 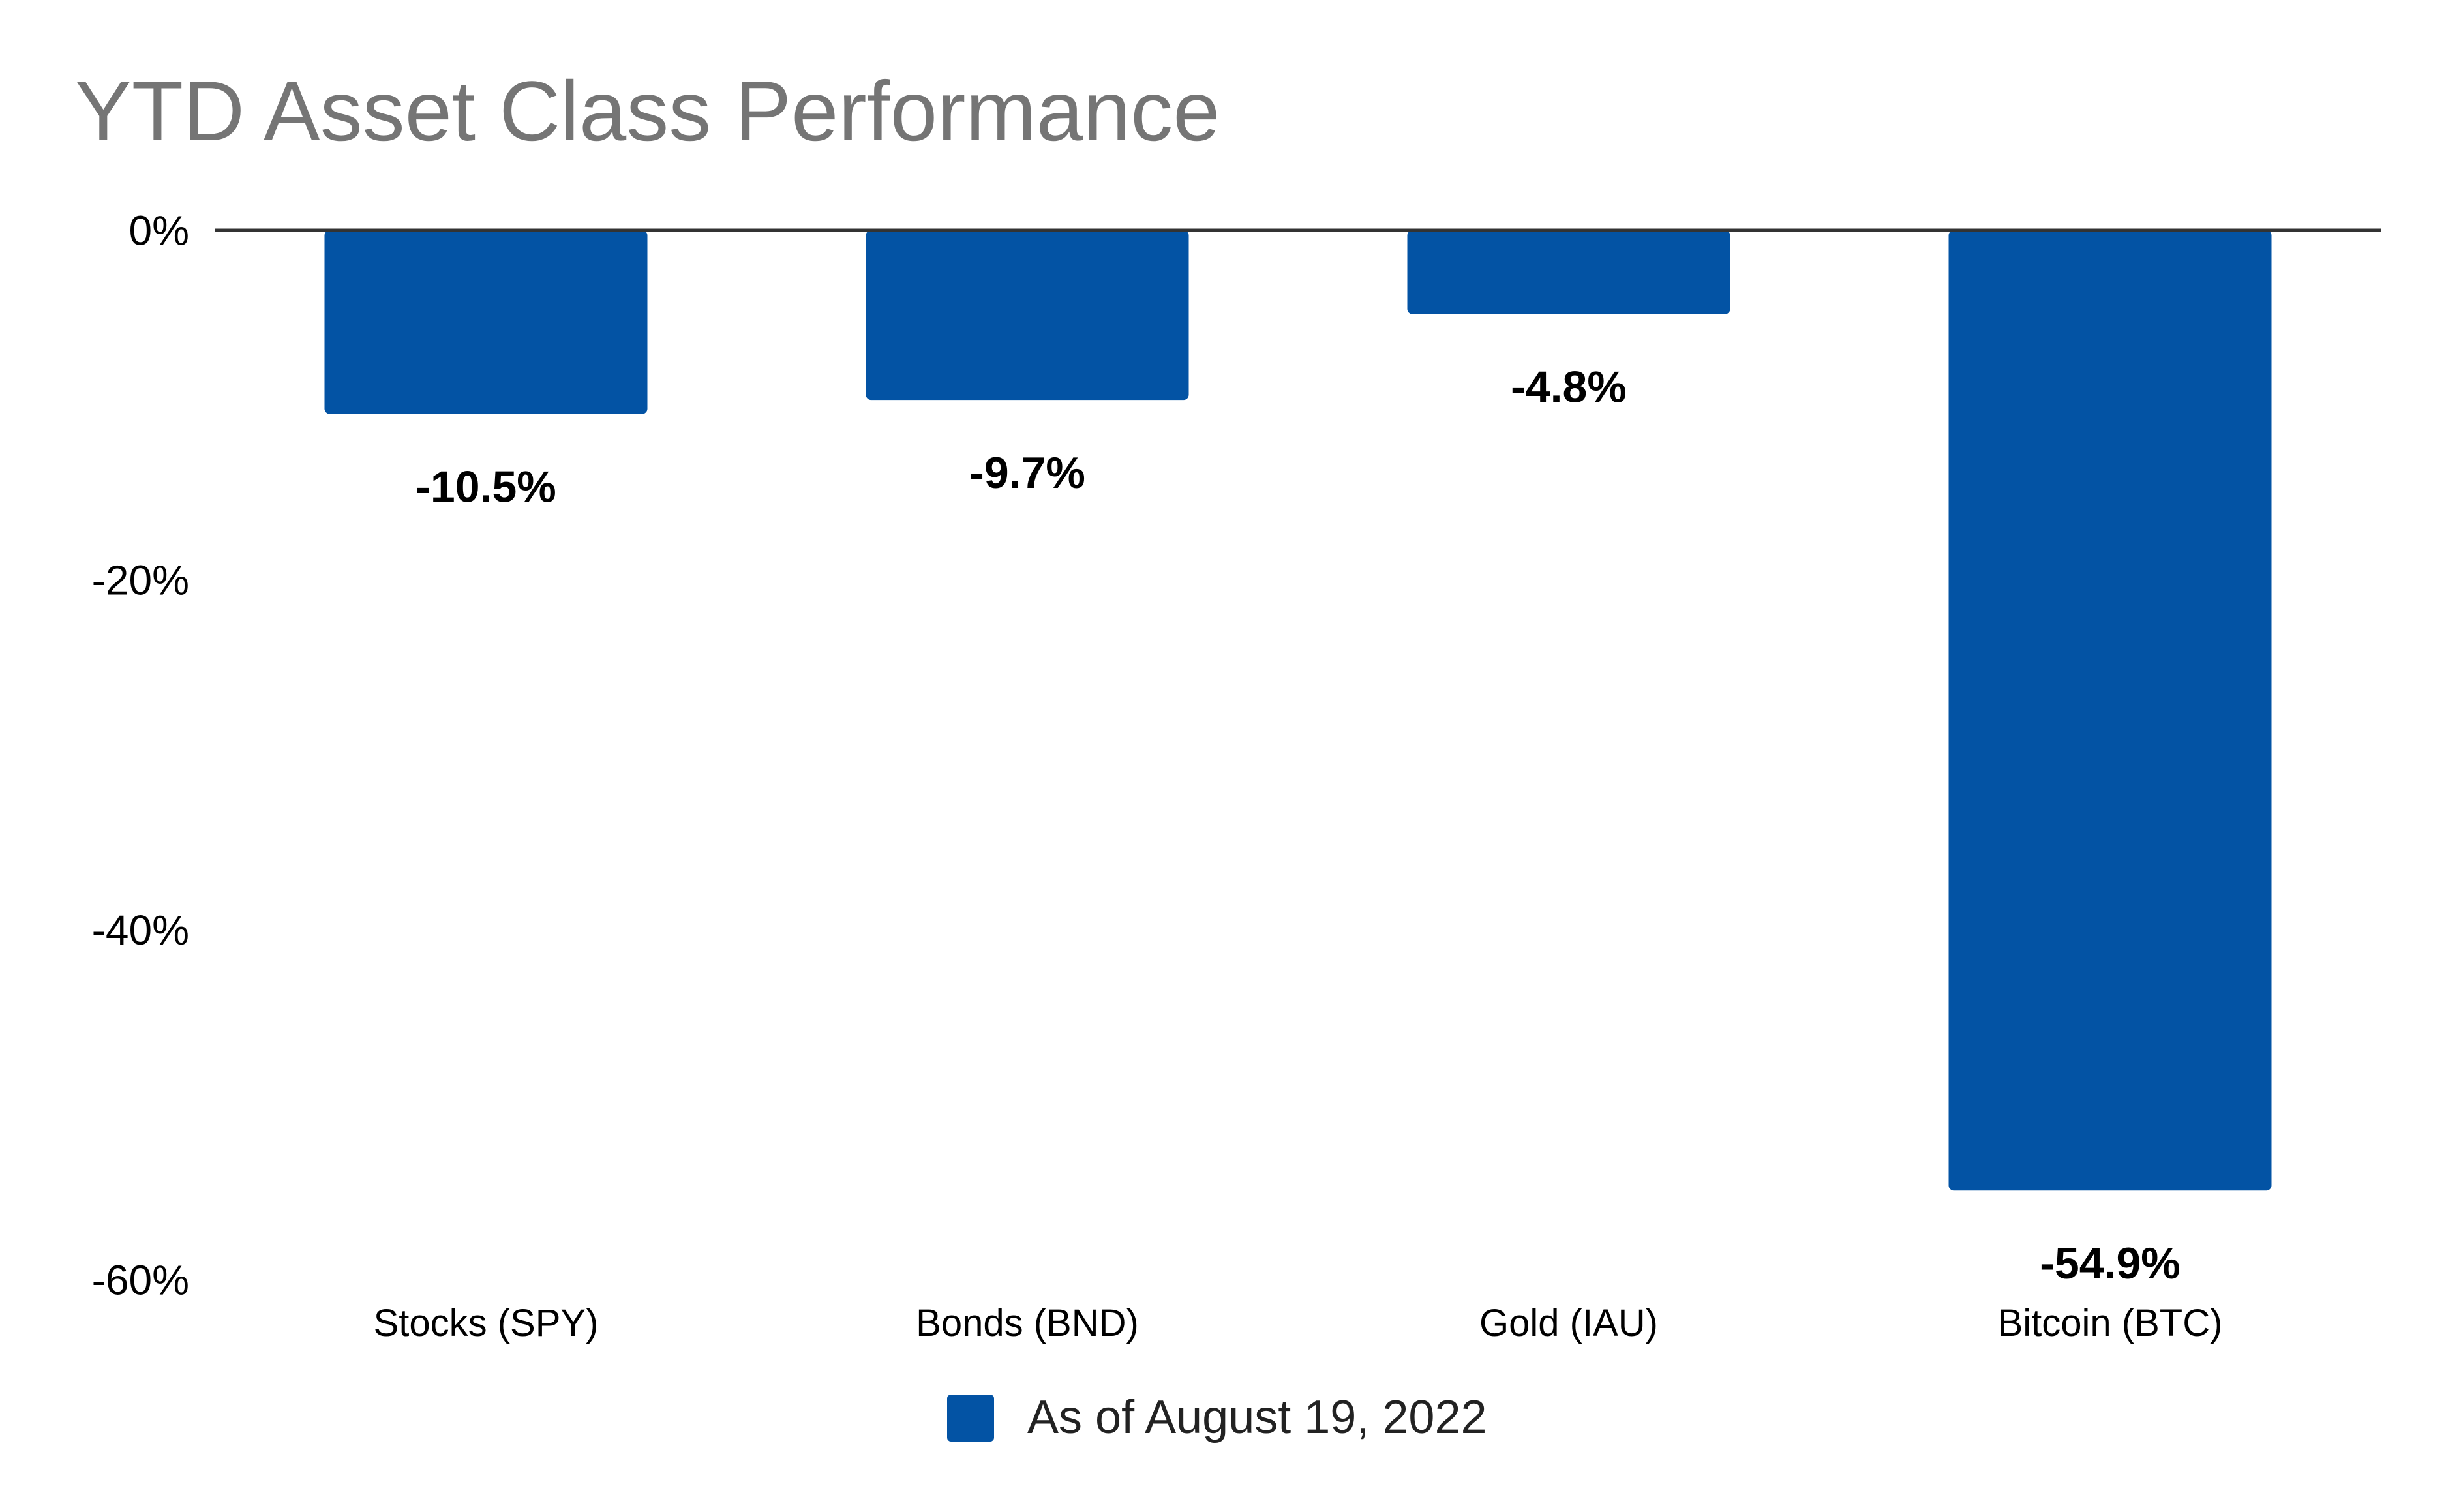 I want to click on data-label: -9.7%, so click(x=1027, y=473).